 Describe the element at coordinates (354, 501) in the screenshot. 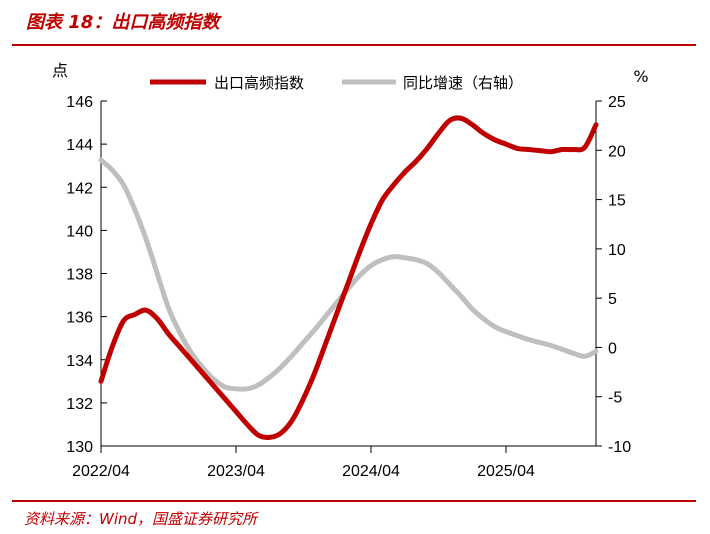

I see `footer-divider` at that location.